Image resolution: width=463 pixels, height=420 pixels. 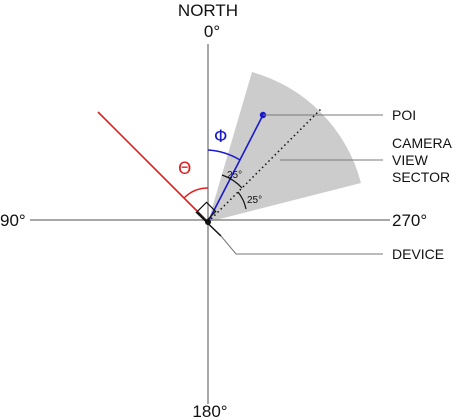 I want to click on phi-arc, so click(x=224, y=155).